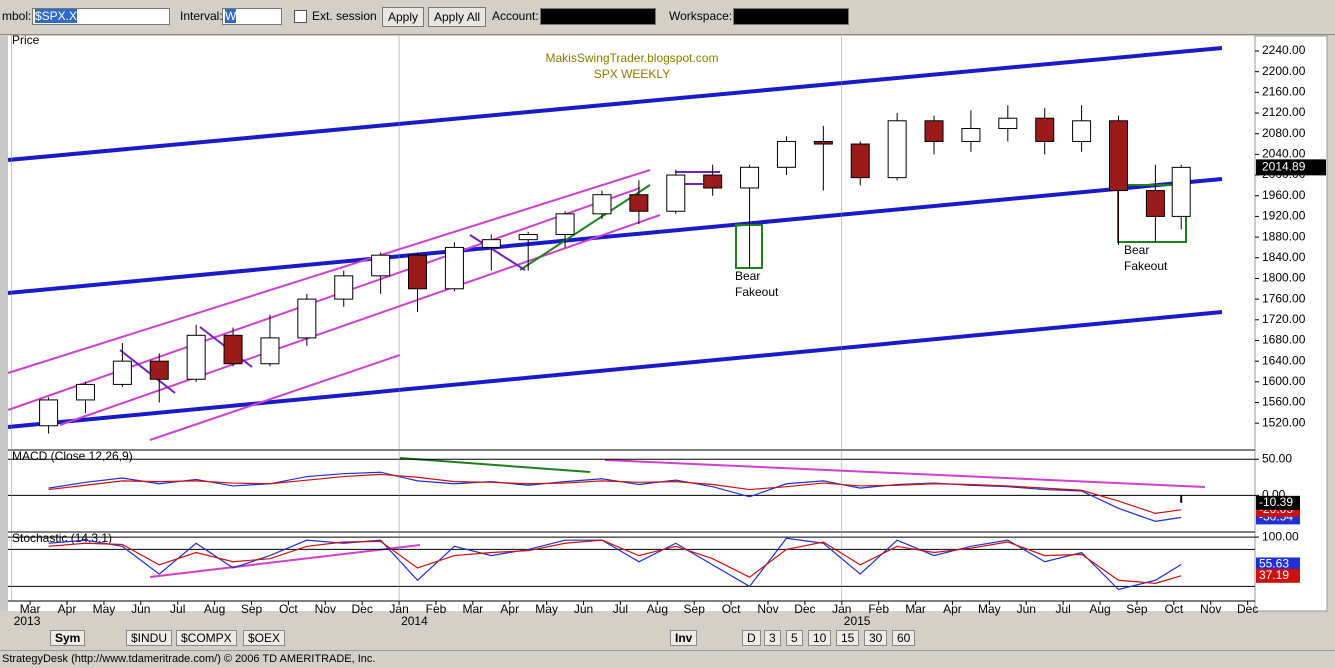 This screenshot has width=1335, height=668. I want to click on annotation: Bear, so click(747, 276).